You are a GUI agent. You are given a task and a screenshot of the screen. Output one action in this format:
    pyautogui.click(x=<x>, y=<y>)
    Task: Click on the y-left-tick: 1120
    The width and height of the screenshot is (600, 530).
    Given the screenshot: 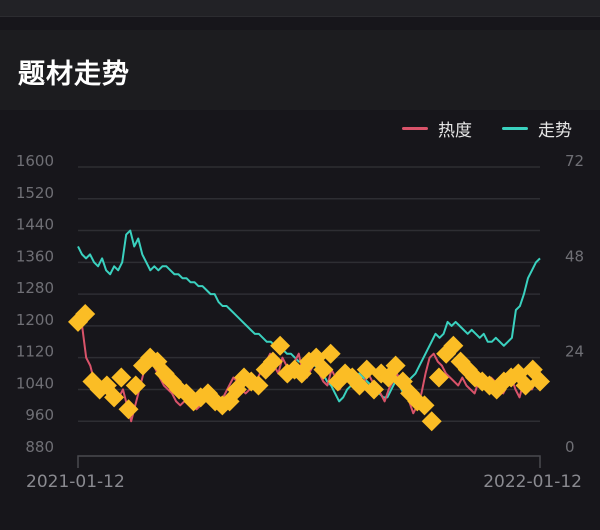 What is the action you would take?
    pyautogui.click(x=35, y=352)
    